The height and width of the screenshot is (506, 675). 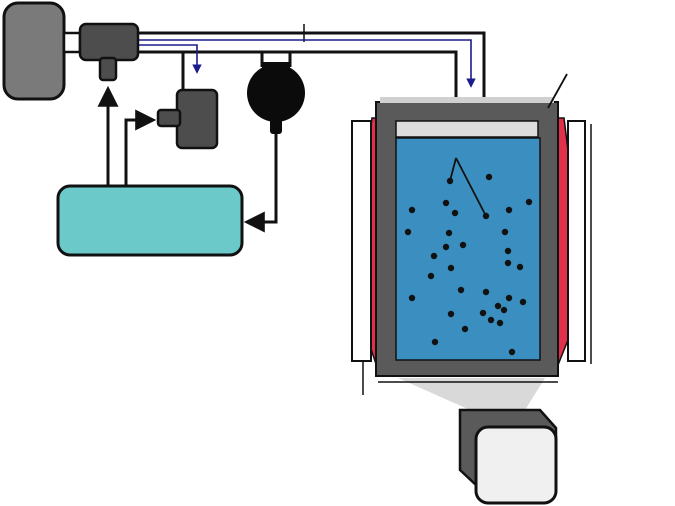 What do you see at coordinates (508, 456) in the screenshot?
I see `camera-icon` at bounding box center [508, 456].